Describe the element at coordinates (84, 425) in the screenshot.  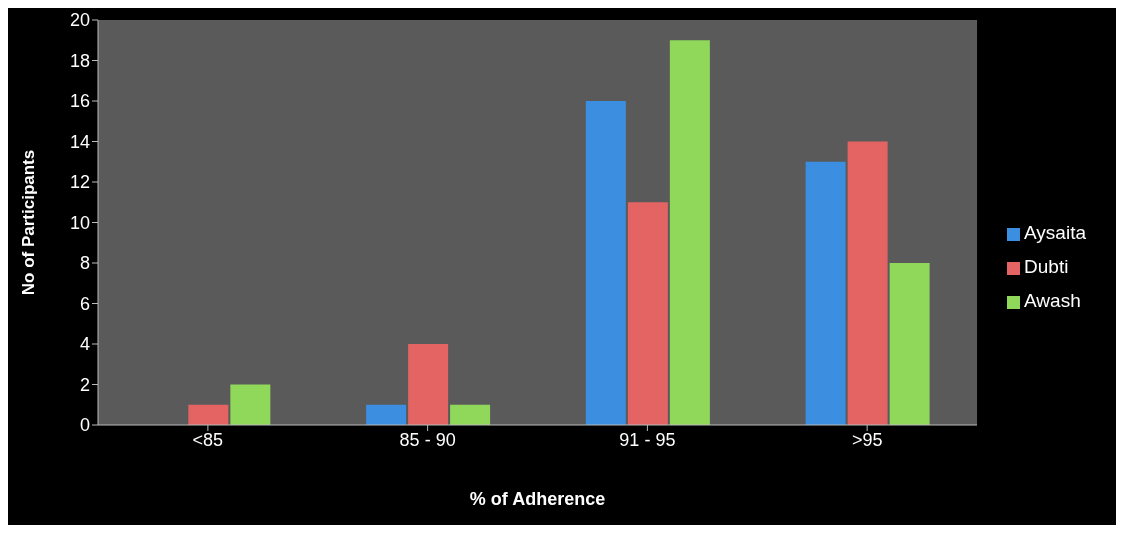
I see `y-tick-label: 0` at that location.